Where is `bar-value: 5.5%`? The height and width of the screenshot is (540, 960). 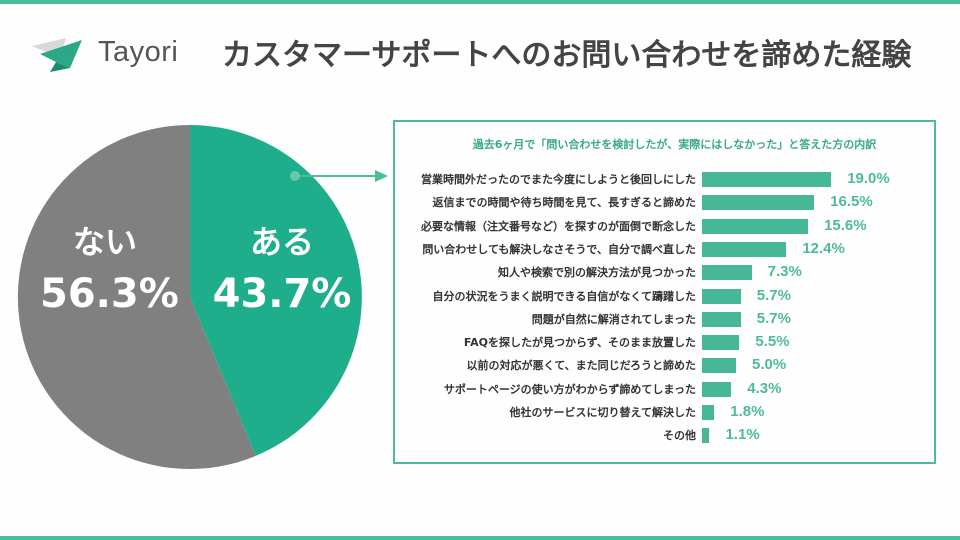
bar-value: 5.5% is located at coordinates (772, 342).